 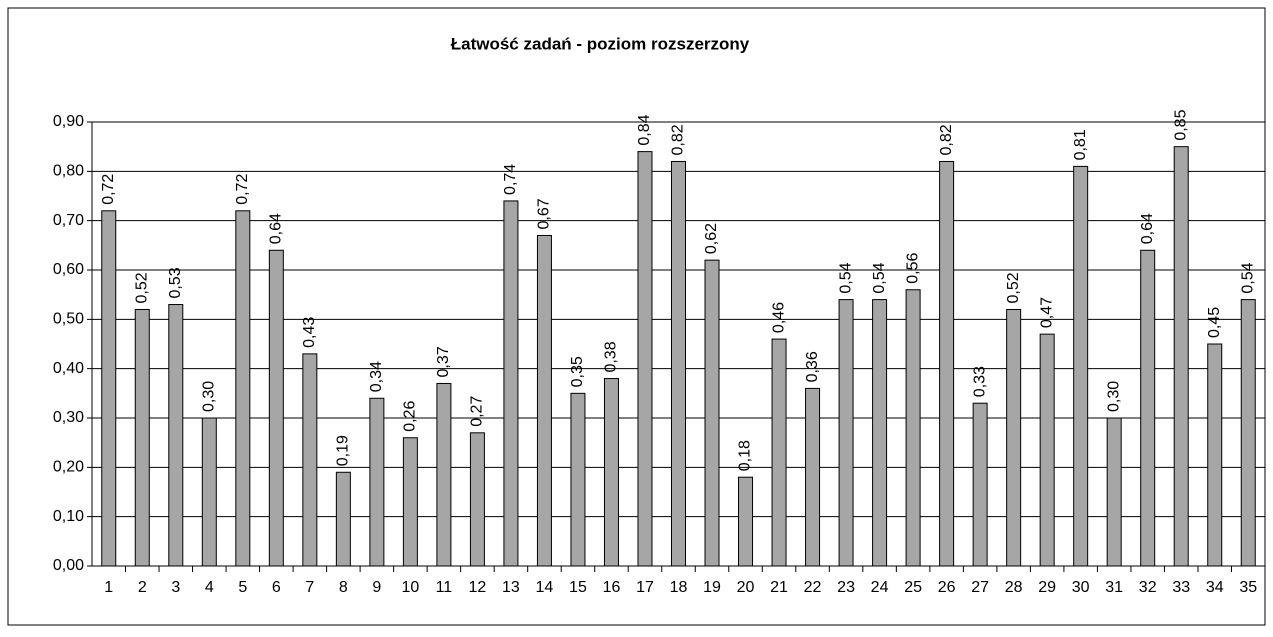 I want to click on x-tick-label: 22, so click(x=813, y=587).